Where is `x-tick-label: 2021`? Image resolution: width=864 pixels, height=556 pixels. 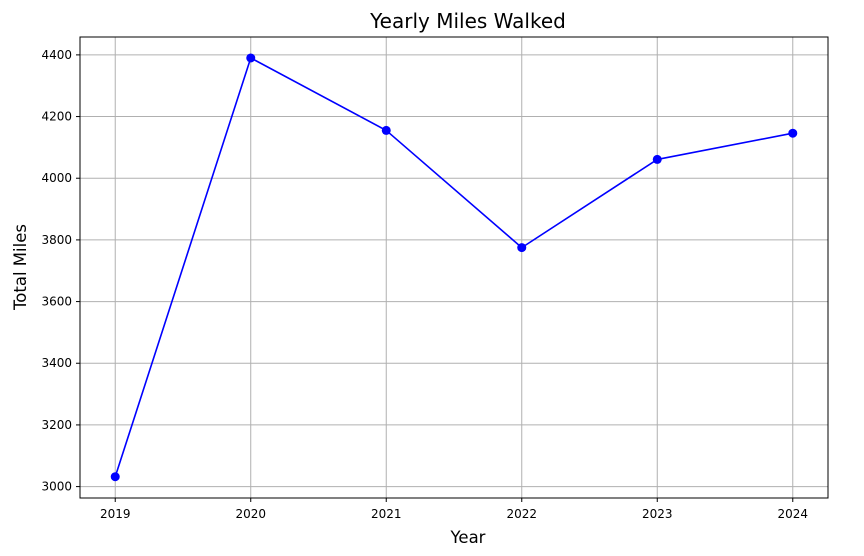 x-tick-label: 2021 is located at coordinates (386, 514).